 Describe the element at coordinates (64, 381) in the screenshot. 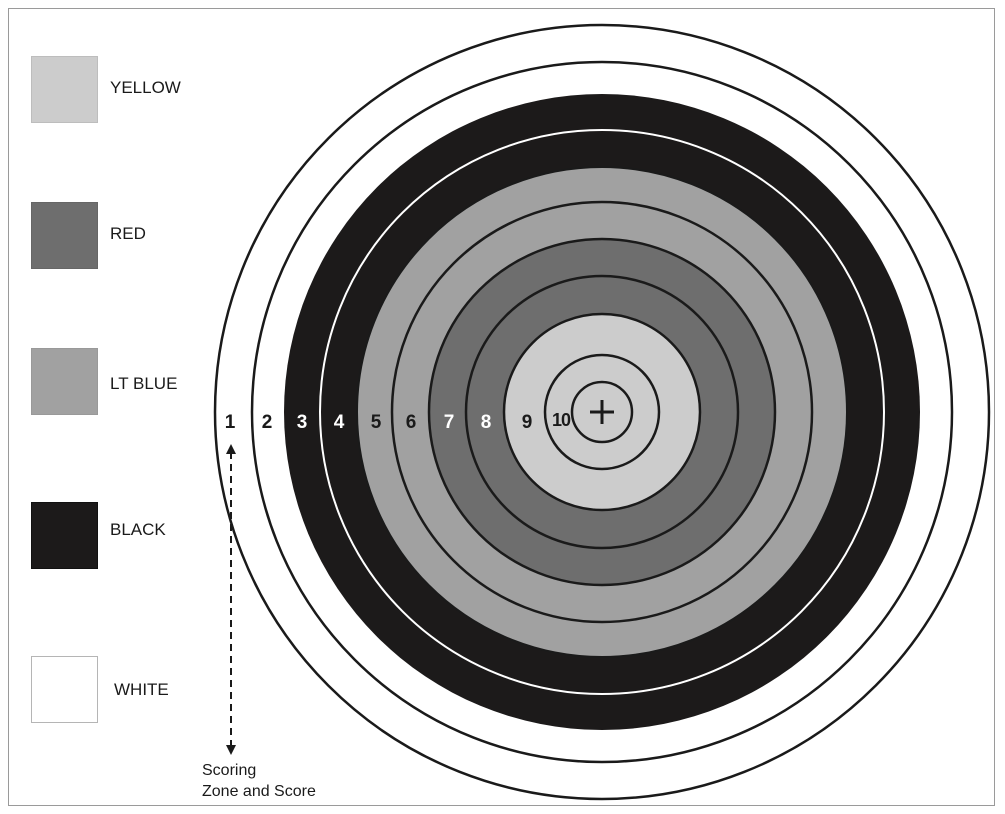

I see `legend-swatch-lt-blue` at that location.